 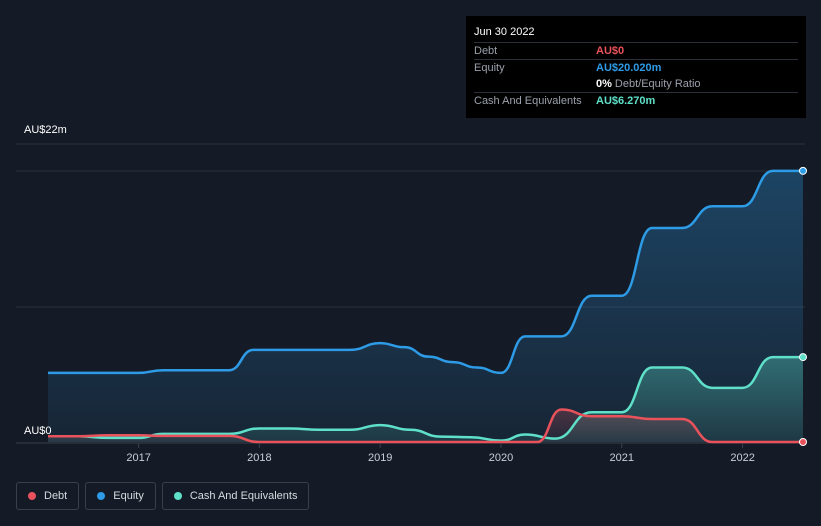 I want to click on debt-endpoint, so click(x=803, y=442).